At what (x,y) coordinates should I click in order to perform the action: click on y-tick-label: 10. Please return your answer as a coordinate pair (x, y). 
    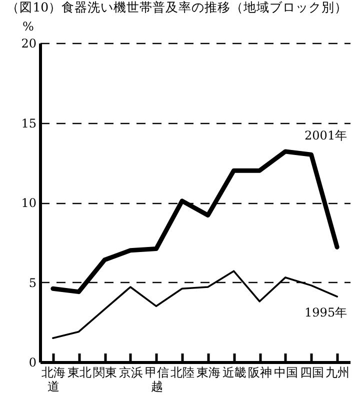
    Looking at the image, I should click on (28, 203).